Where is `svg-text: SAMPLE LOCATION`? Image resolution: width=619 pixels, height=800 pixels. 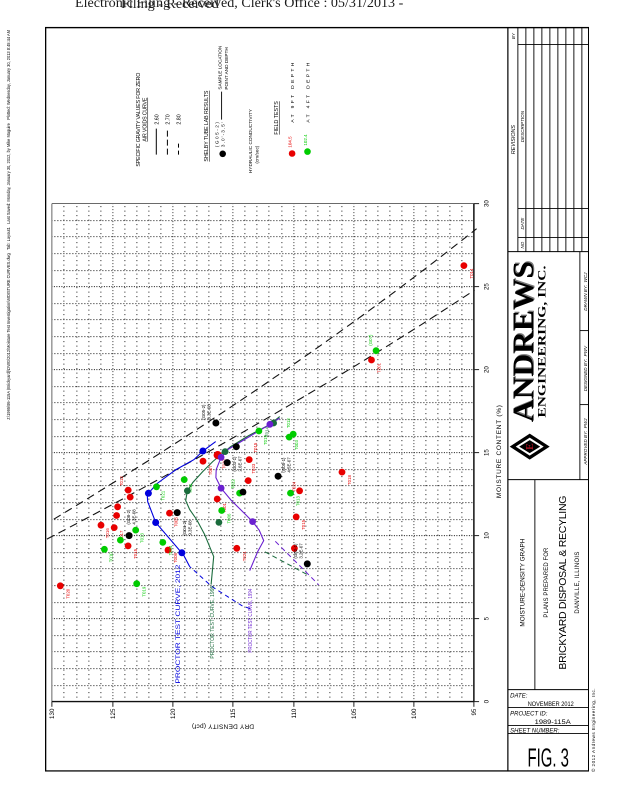
svg-text: SAMPLE LOCATION is located at coordinates (220, 68).